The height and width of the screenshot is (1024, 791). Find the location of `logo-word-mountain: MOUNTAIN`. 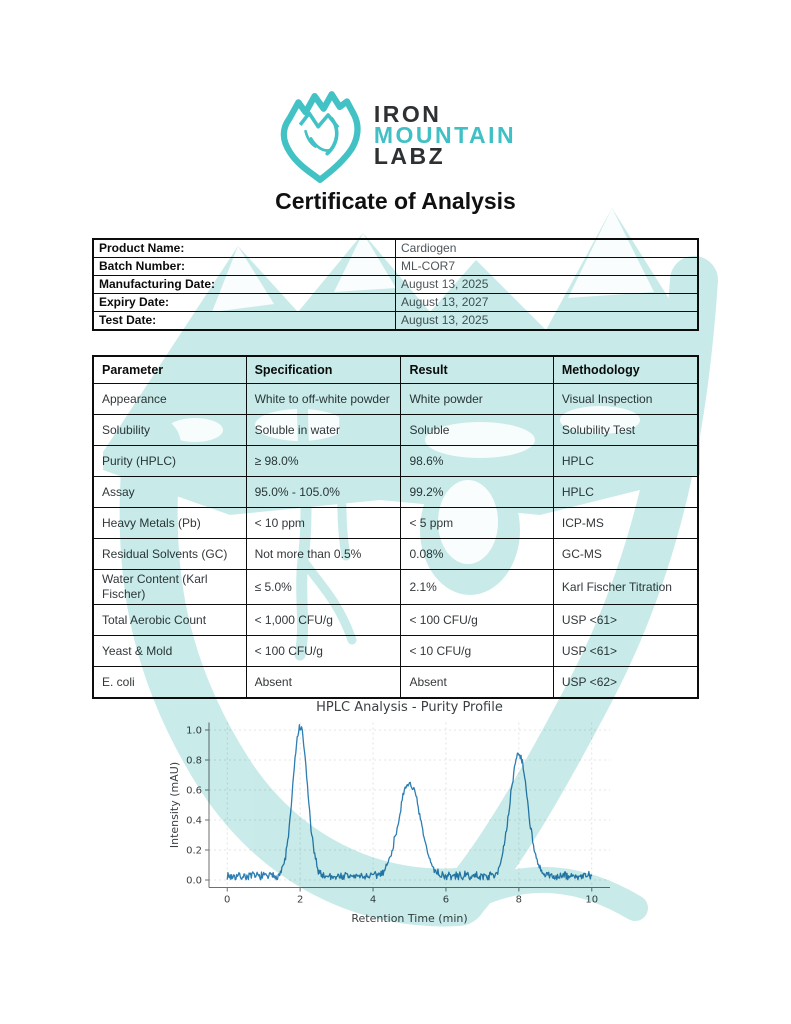

logo-word-mountain: MOUNTAIN is located at coordinates (445, 135).